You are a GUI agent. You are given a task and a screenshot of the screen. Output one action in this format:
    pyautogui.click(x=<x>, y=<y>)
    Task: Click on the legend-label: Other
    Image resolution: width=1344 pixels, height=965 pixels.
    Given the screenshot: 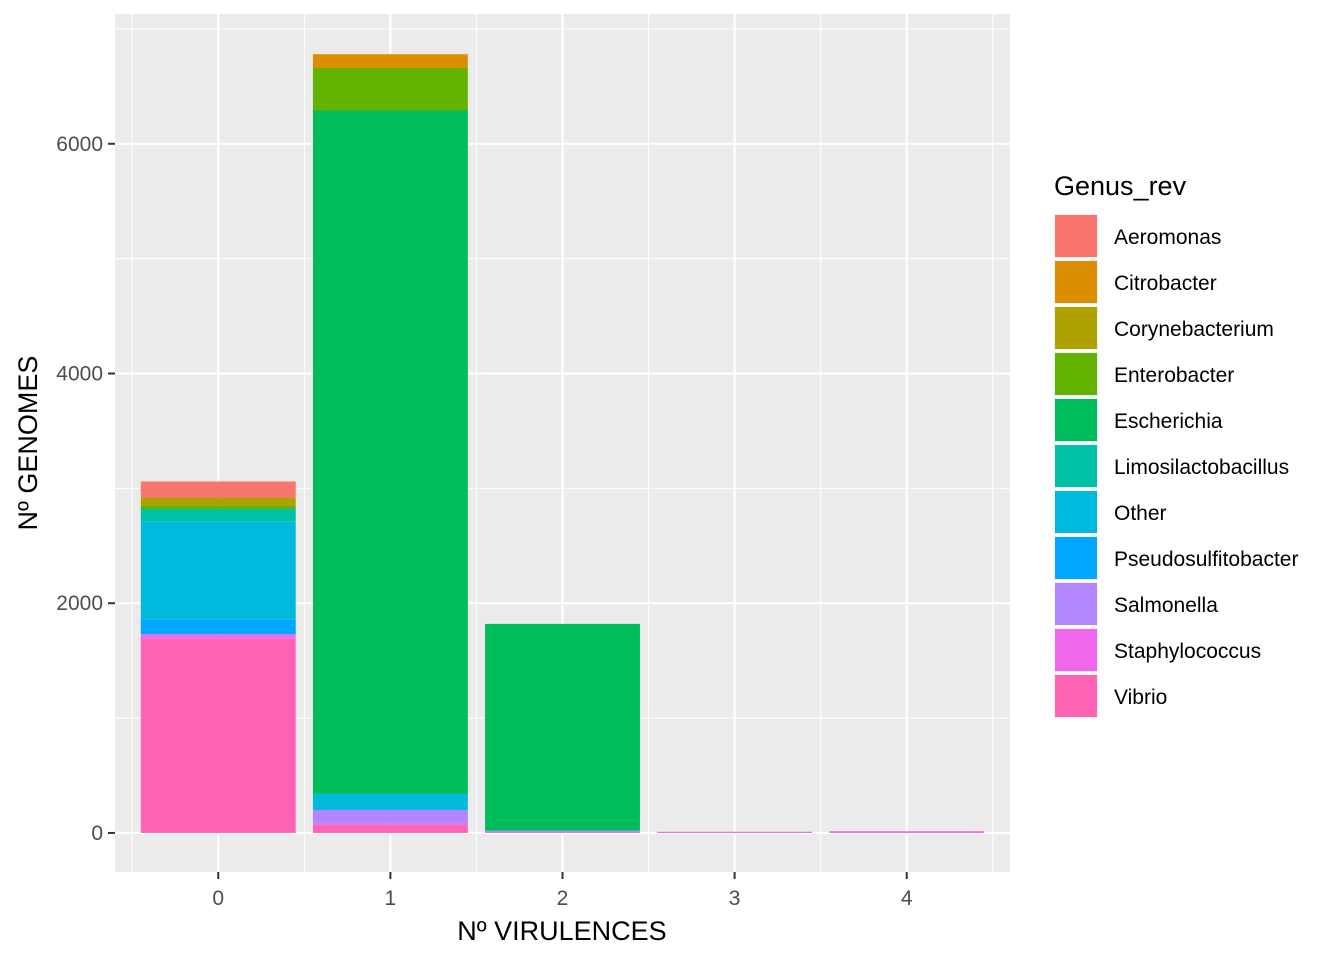 What is the action you would take?
    pyautogui.click(x=1140, y=513)
    